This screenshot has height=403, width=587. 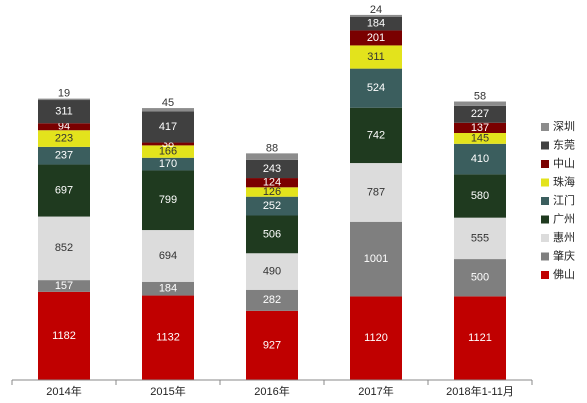 I want to click on data-label: 555, so click(x=480, y=238).